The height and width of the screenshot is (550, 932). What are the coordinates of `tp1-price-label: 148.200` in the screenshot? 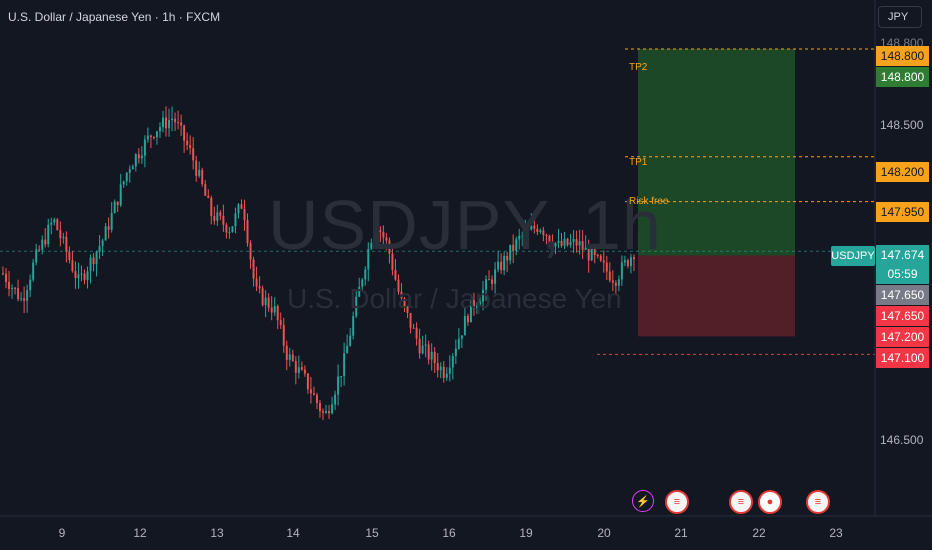 It's located at (902, 172).